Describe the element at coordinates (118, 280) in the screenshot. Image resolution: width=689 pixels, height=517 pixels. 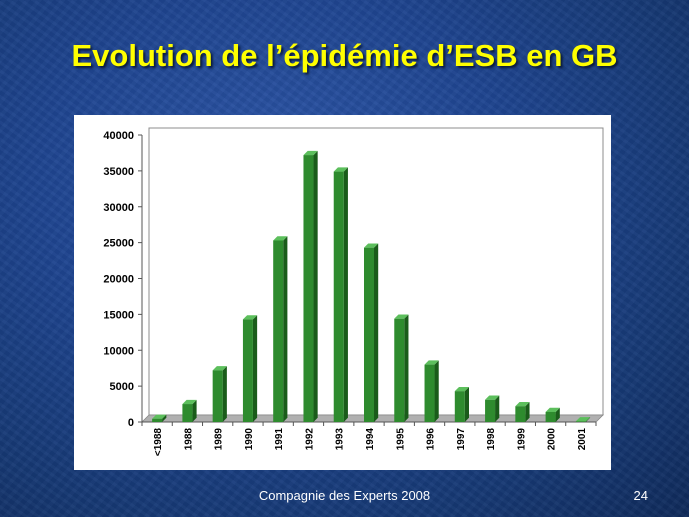
I see `y-tick-label: 20000` at that location.